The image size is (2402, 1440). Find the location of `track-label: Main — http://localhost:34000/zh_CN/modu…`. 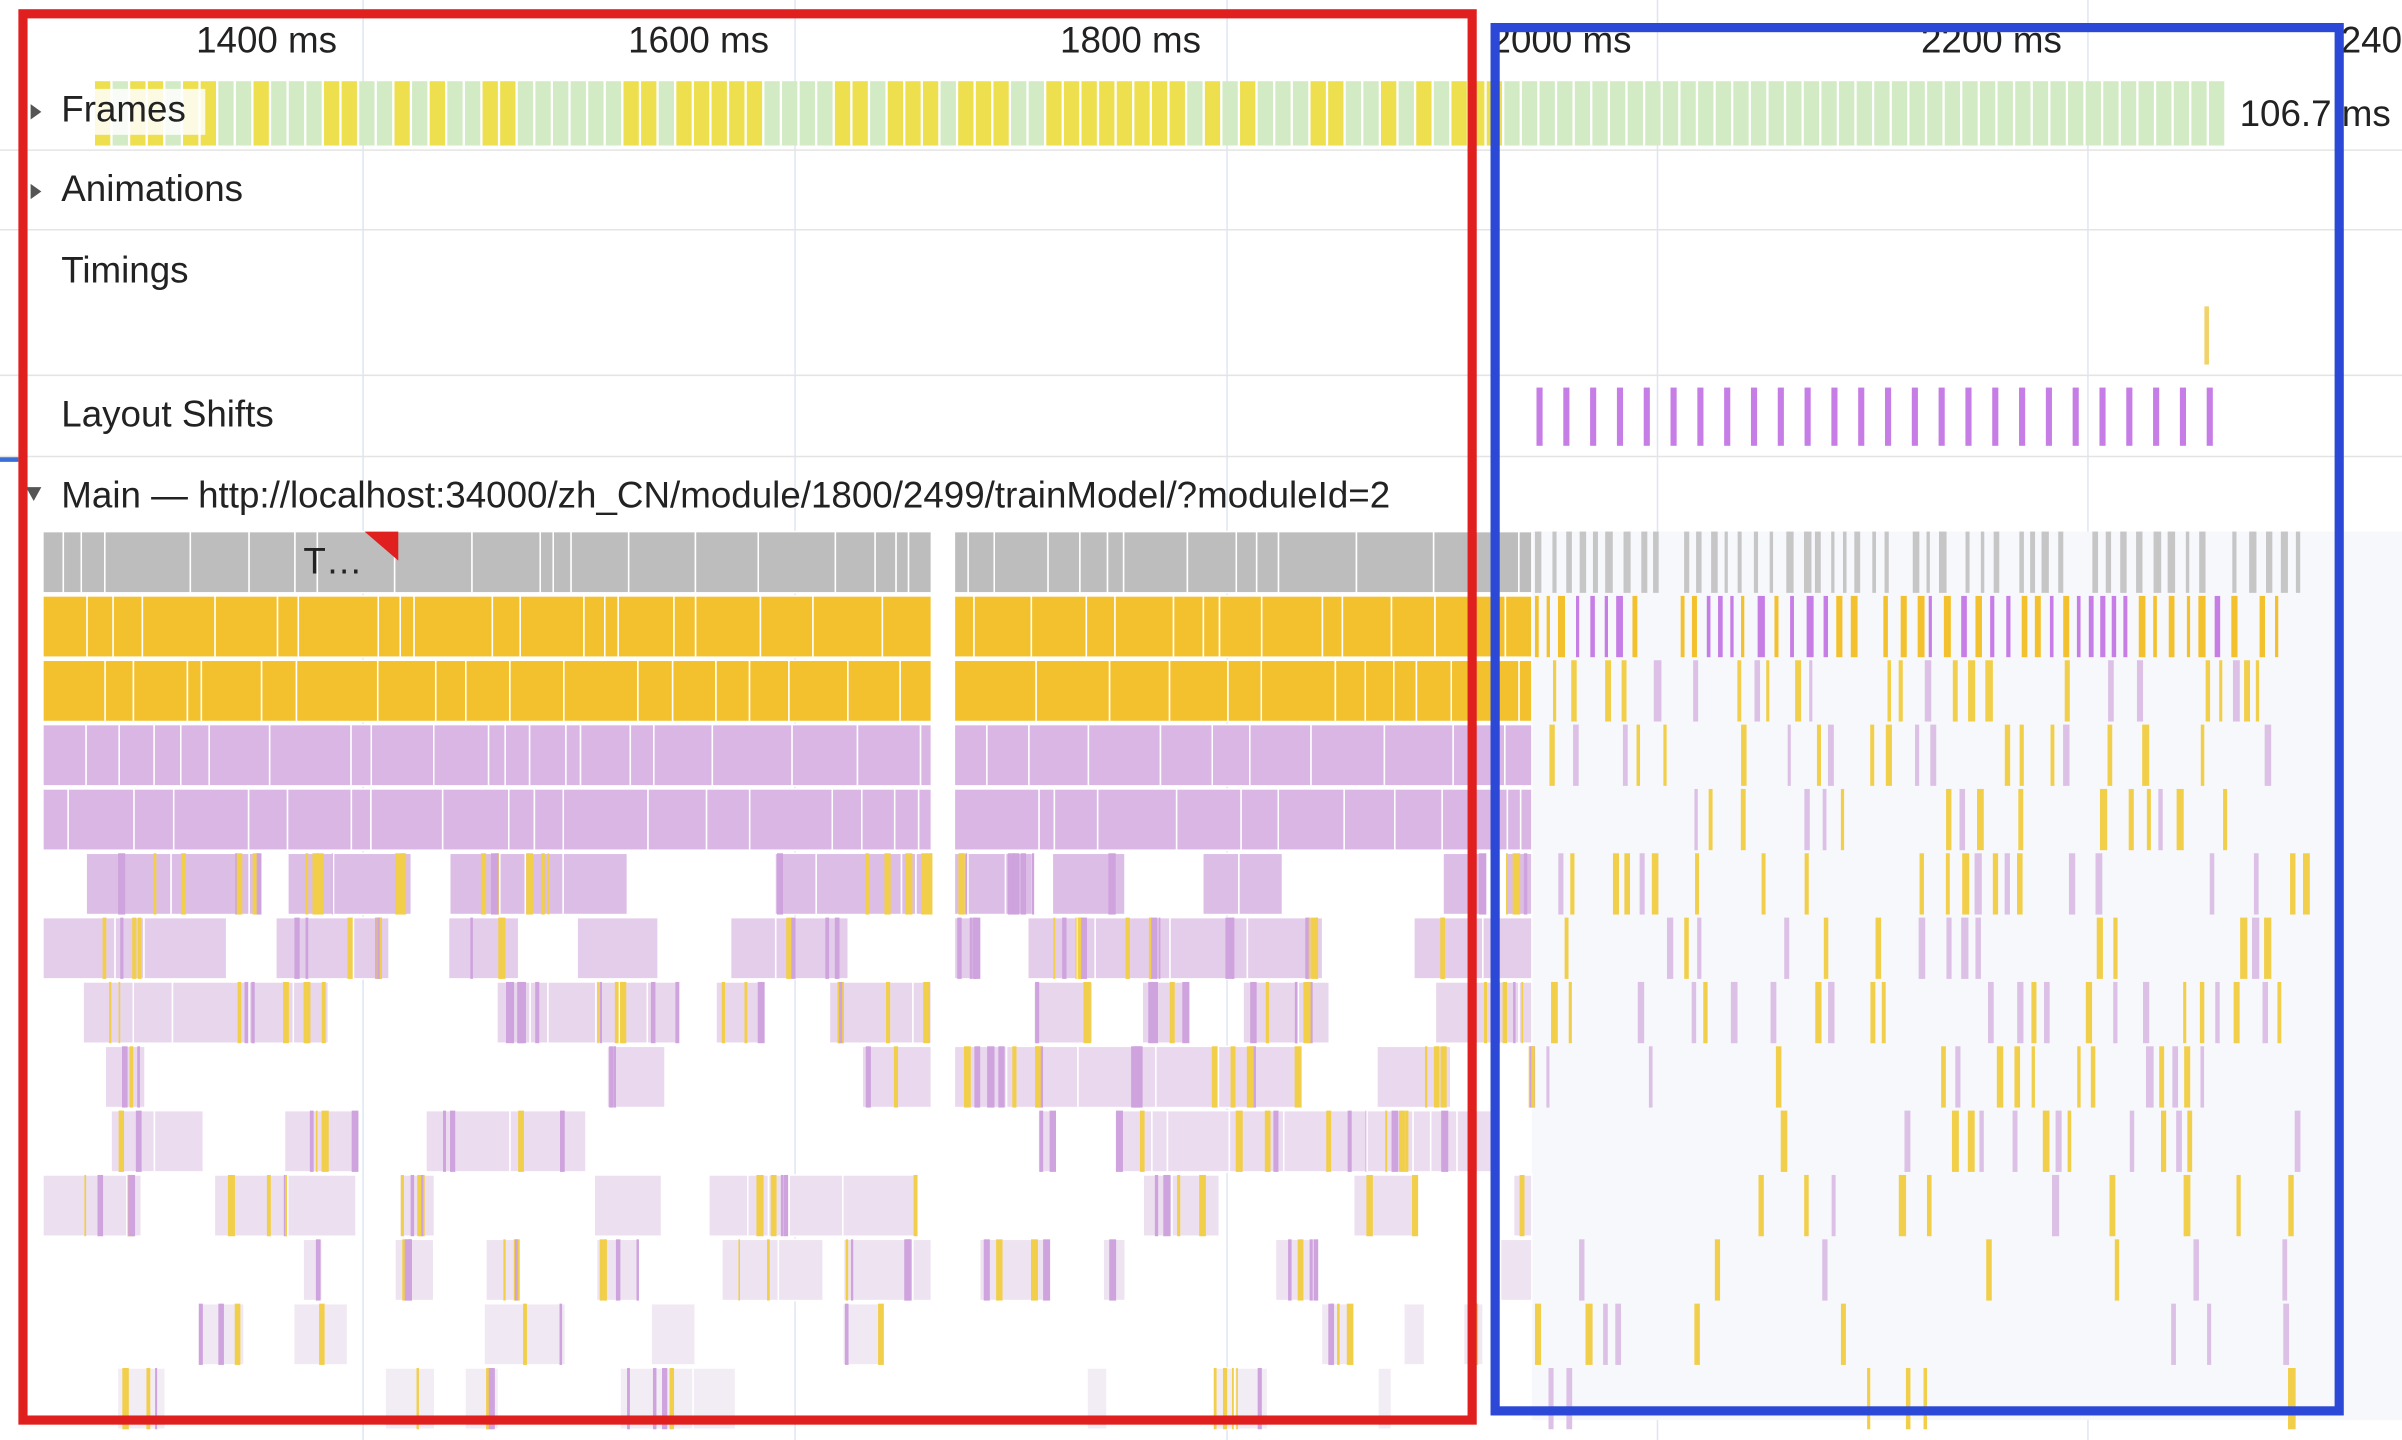

track-label: Main — http://localhost:34000/zh_CN/modu… is located at coordinates (725, 495).